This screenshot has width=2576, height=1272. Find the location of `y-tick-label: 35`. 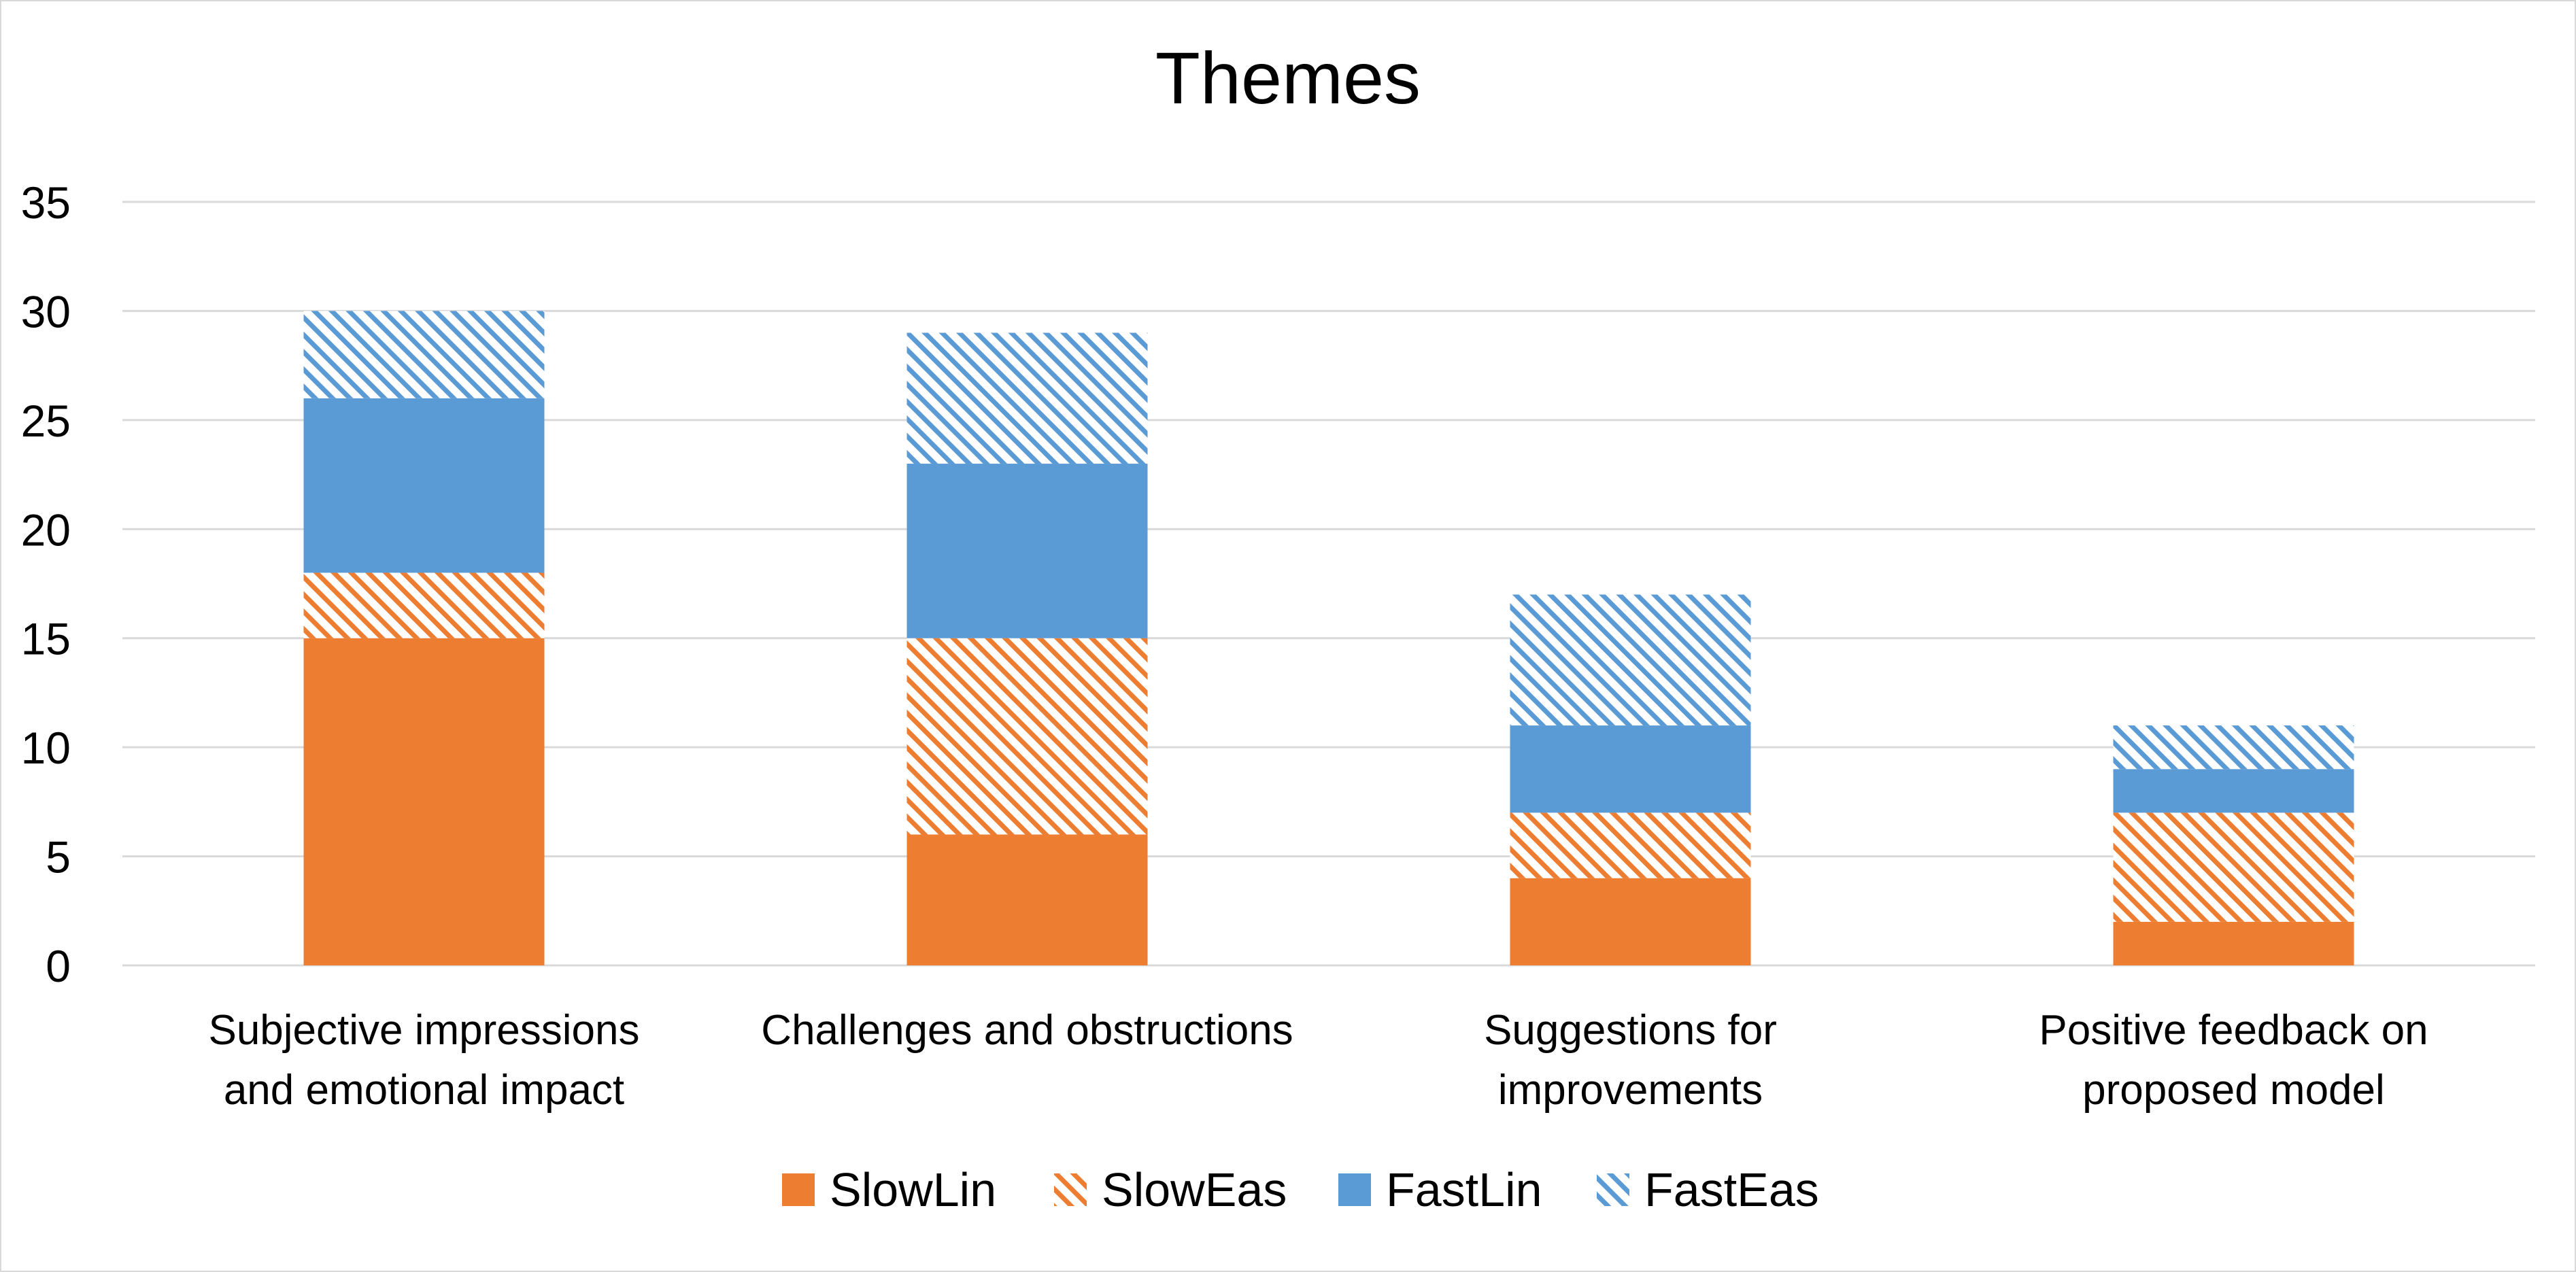

y-tick-label: 35 is located at coordinates (46, 202).